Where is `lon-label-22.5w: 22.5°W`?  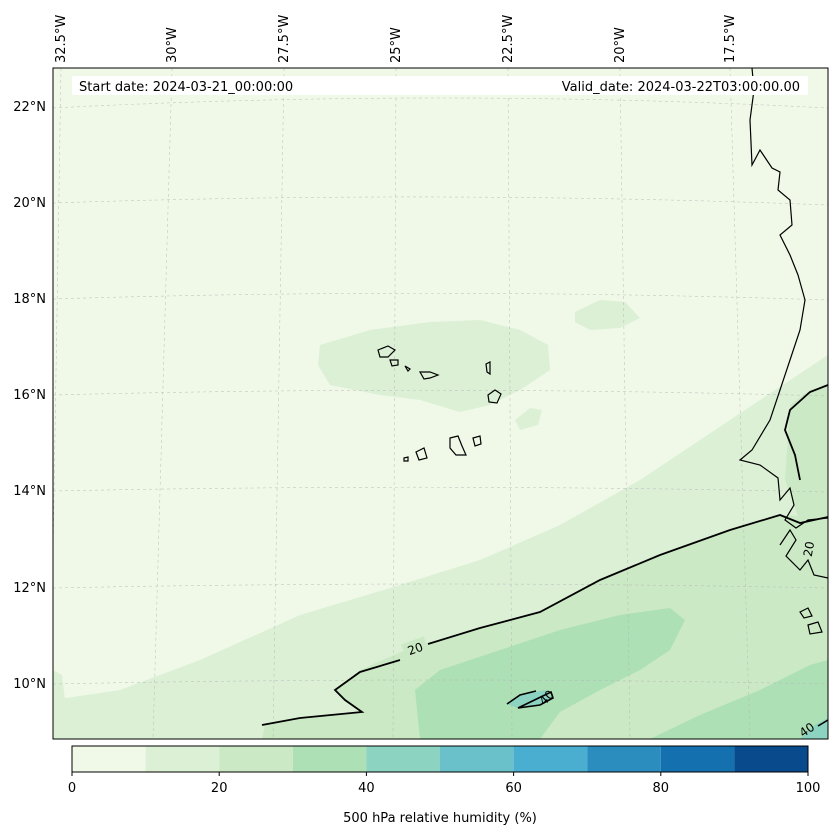 lon-label-22.5w: 22.5°W is located at coordinates (508, 39).